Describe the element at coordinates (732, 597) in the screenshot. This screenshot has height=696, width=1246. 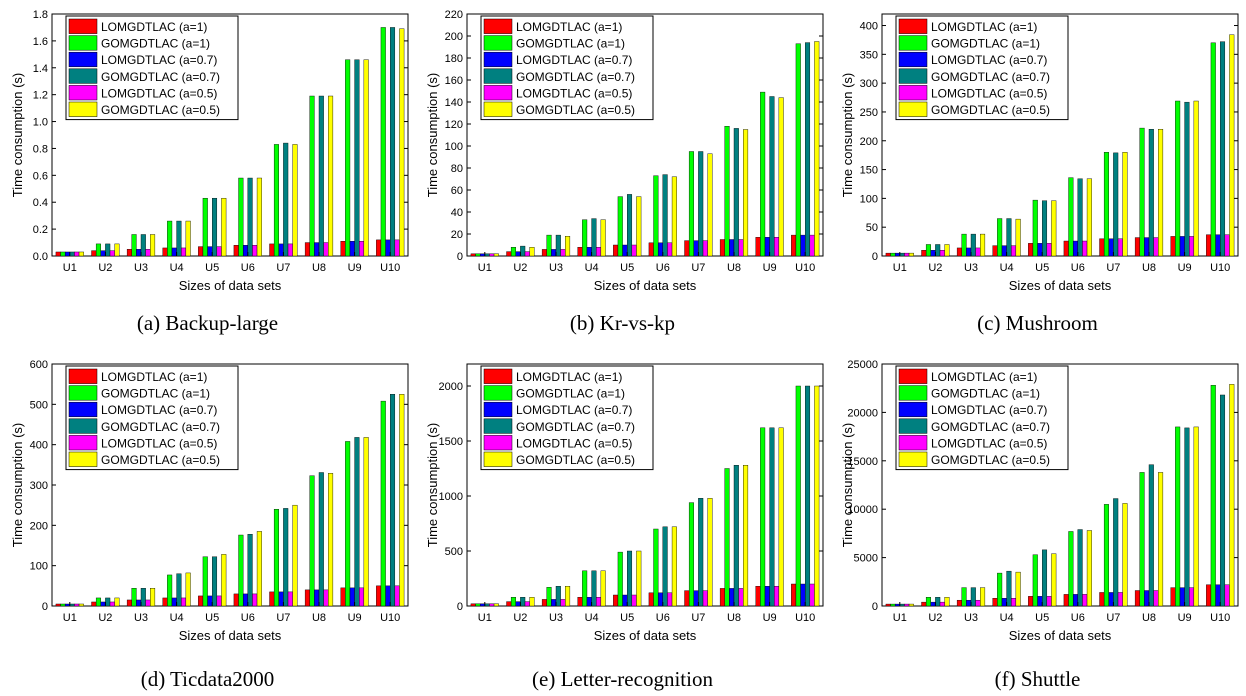
I see `bar-U8-s3` at that location.